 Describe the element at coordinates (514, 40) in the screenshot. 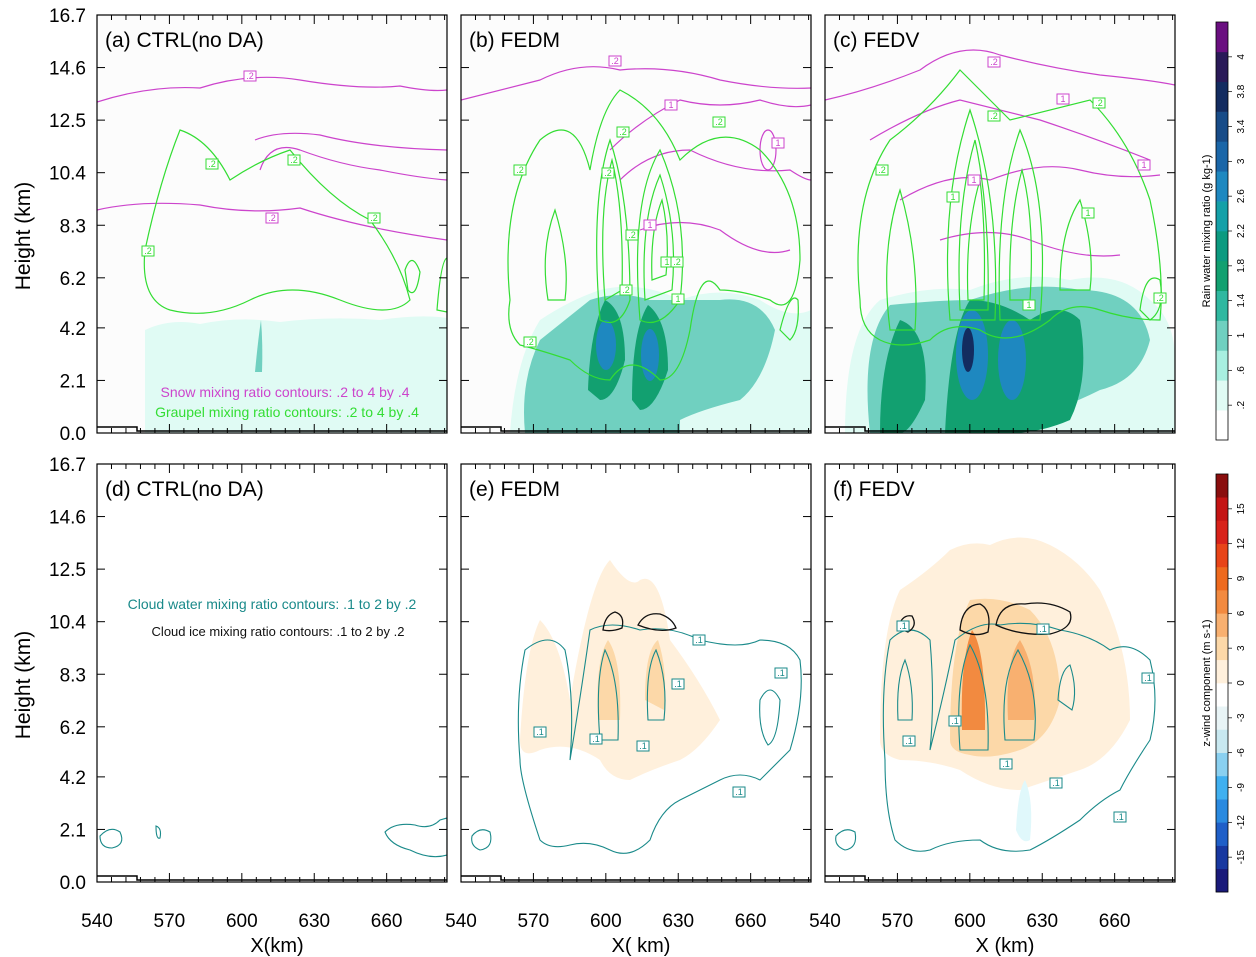

I see `panel-title: (b) FEDM` at that location.